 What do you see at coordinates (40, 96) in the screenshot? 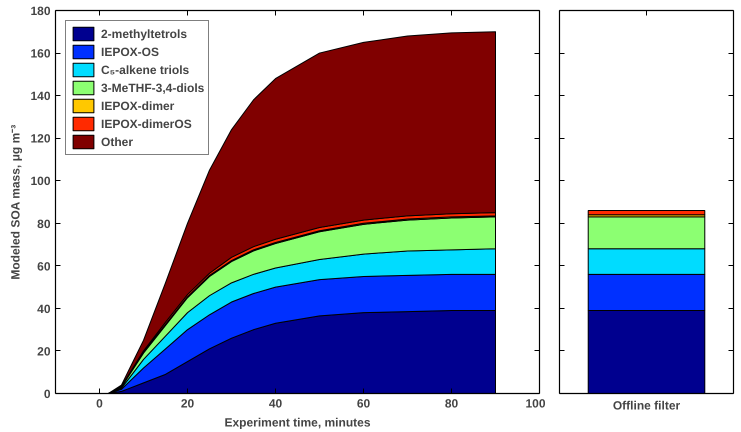
I see `y-tick-label: 140` at bounding box center [40, 96].